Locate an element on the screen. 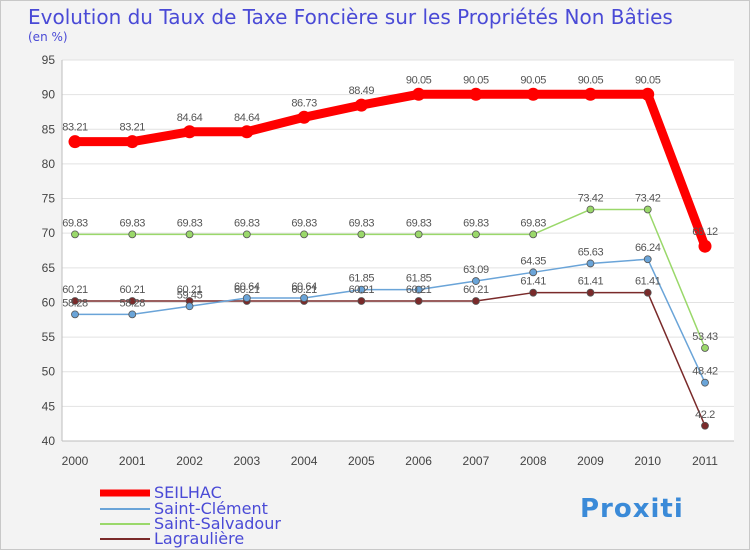 This screenshot has height=550, width=750. point-seilhac-2007 is located at coordinates (476, 94).